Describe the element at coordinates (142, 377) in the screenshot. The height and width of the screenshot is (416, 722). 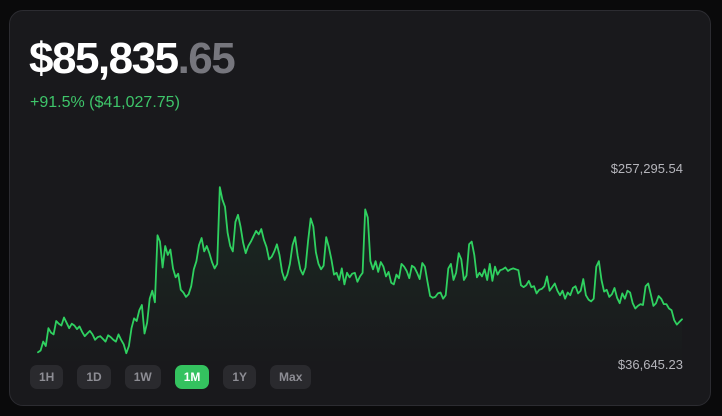
I see `range-button-1w: 1W` at that location.